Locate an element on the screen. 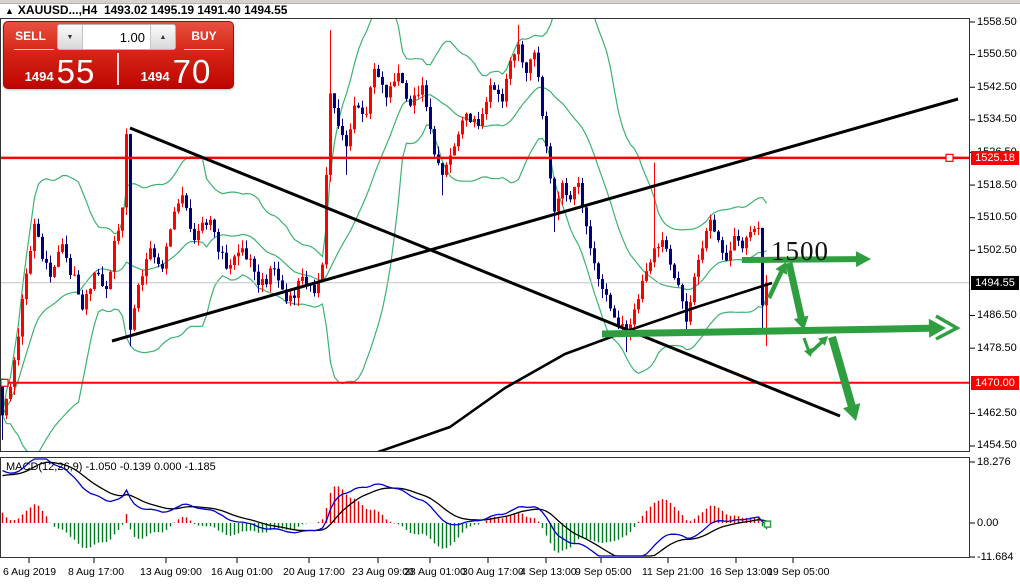 Image resolution: width=1020 pixels, height=584 pixels. time-axis-label: 16 Sep 13:00 is located at coordinates (741, 572).